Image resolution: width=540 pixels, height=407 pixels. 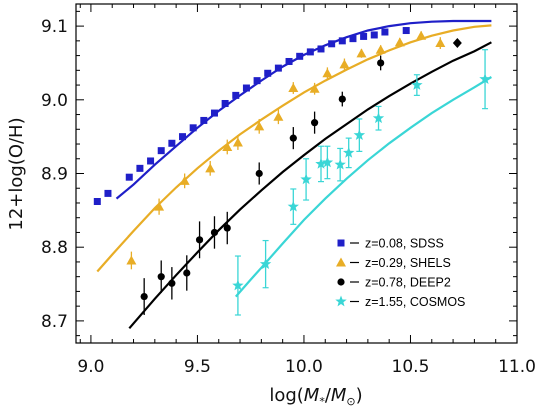 What do you see at coordinates (408, 283) in the screenshot?
I see `legend-label: z=0.78, DEEP2` at bounding box center [408, 283].